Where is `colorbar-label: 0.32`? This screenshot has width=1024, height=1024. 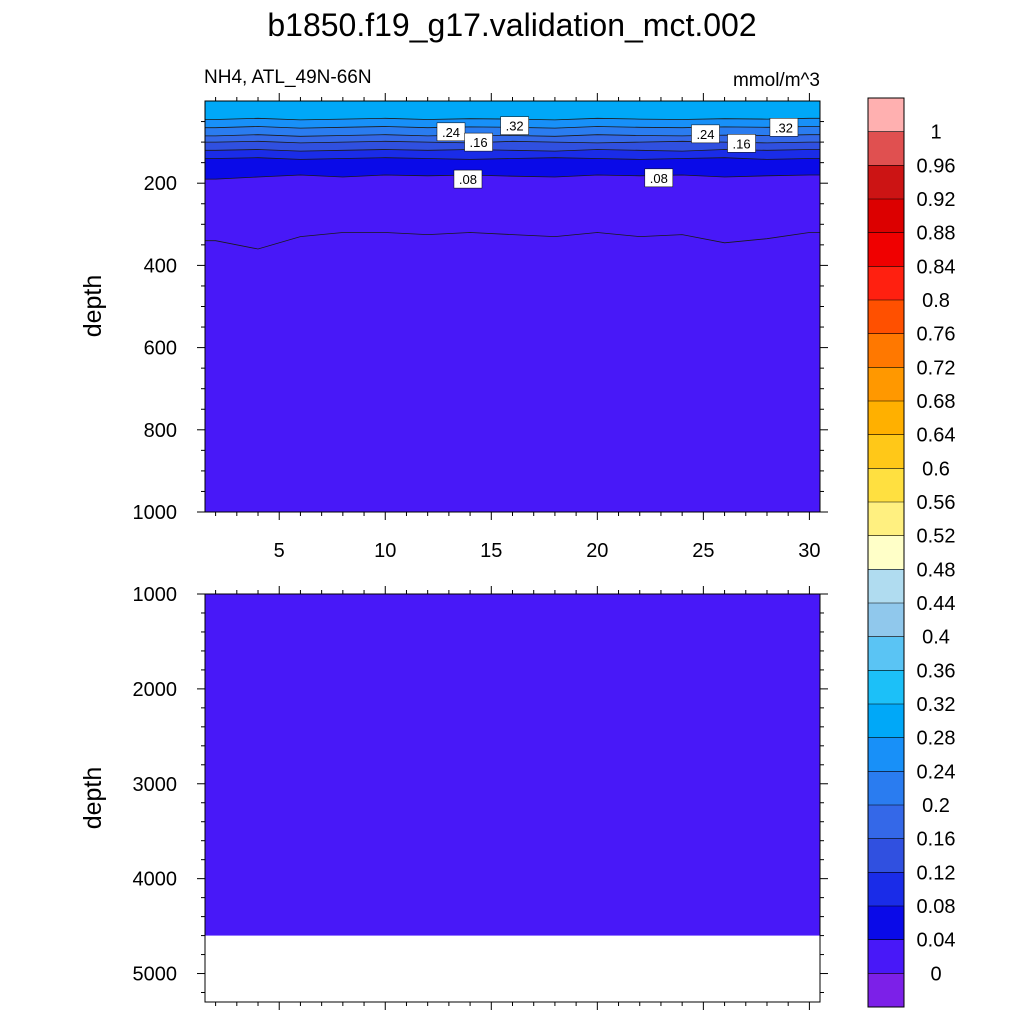 colorbar-label: 0.32 is located at coordinates (936, 705).